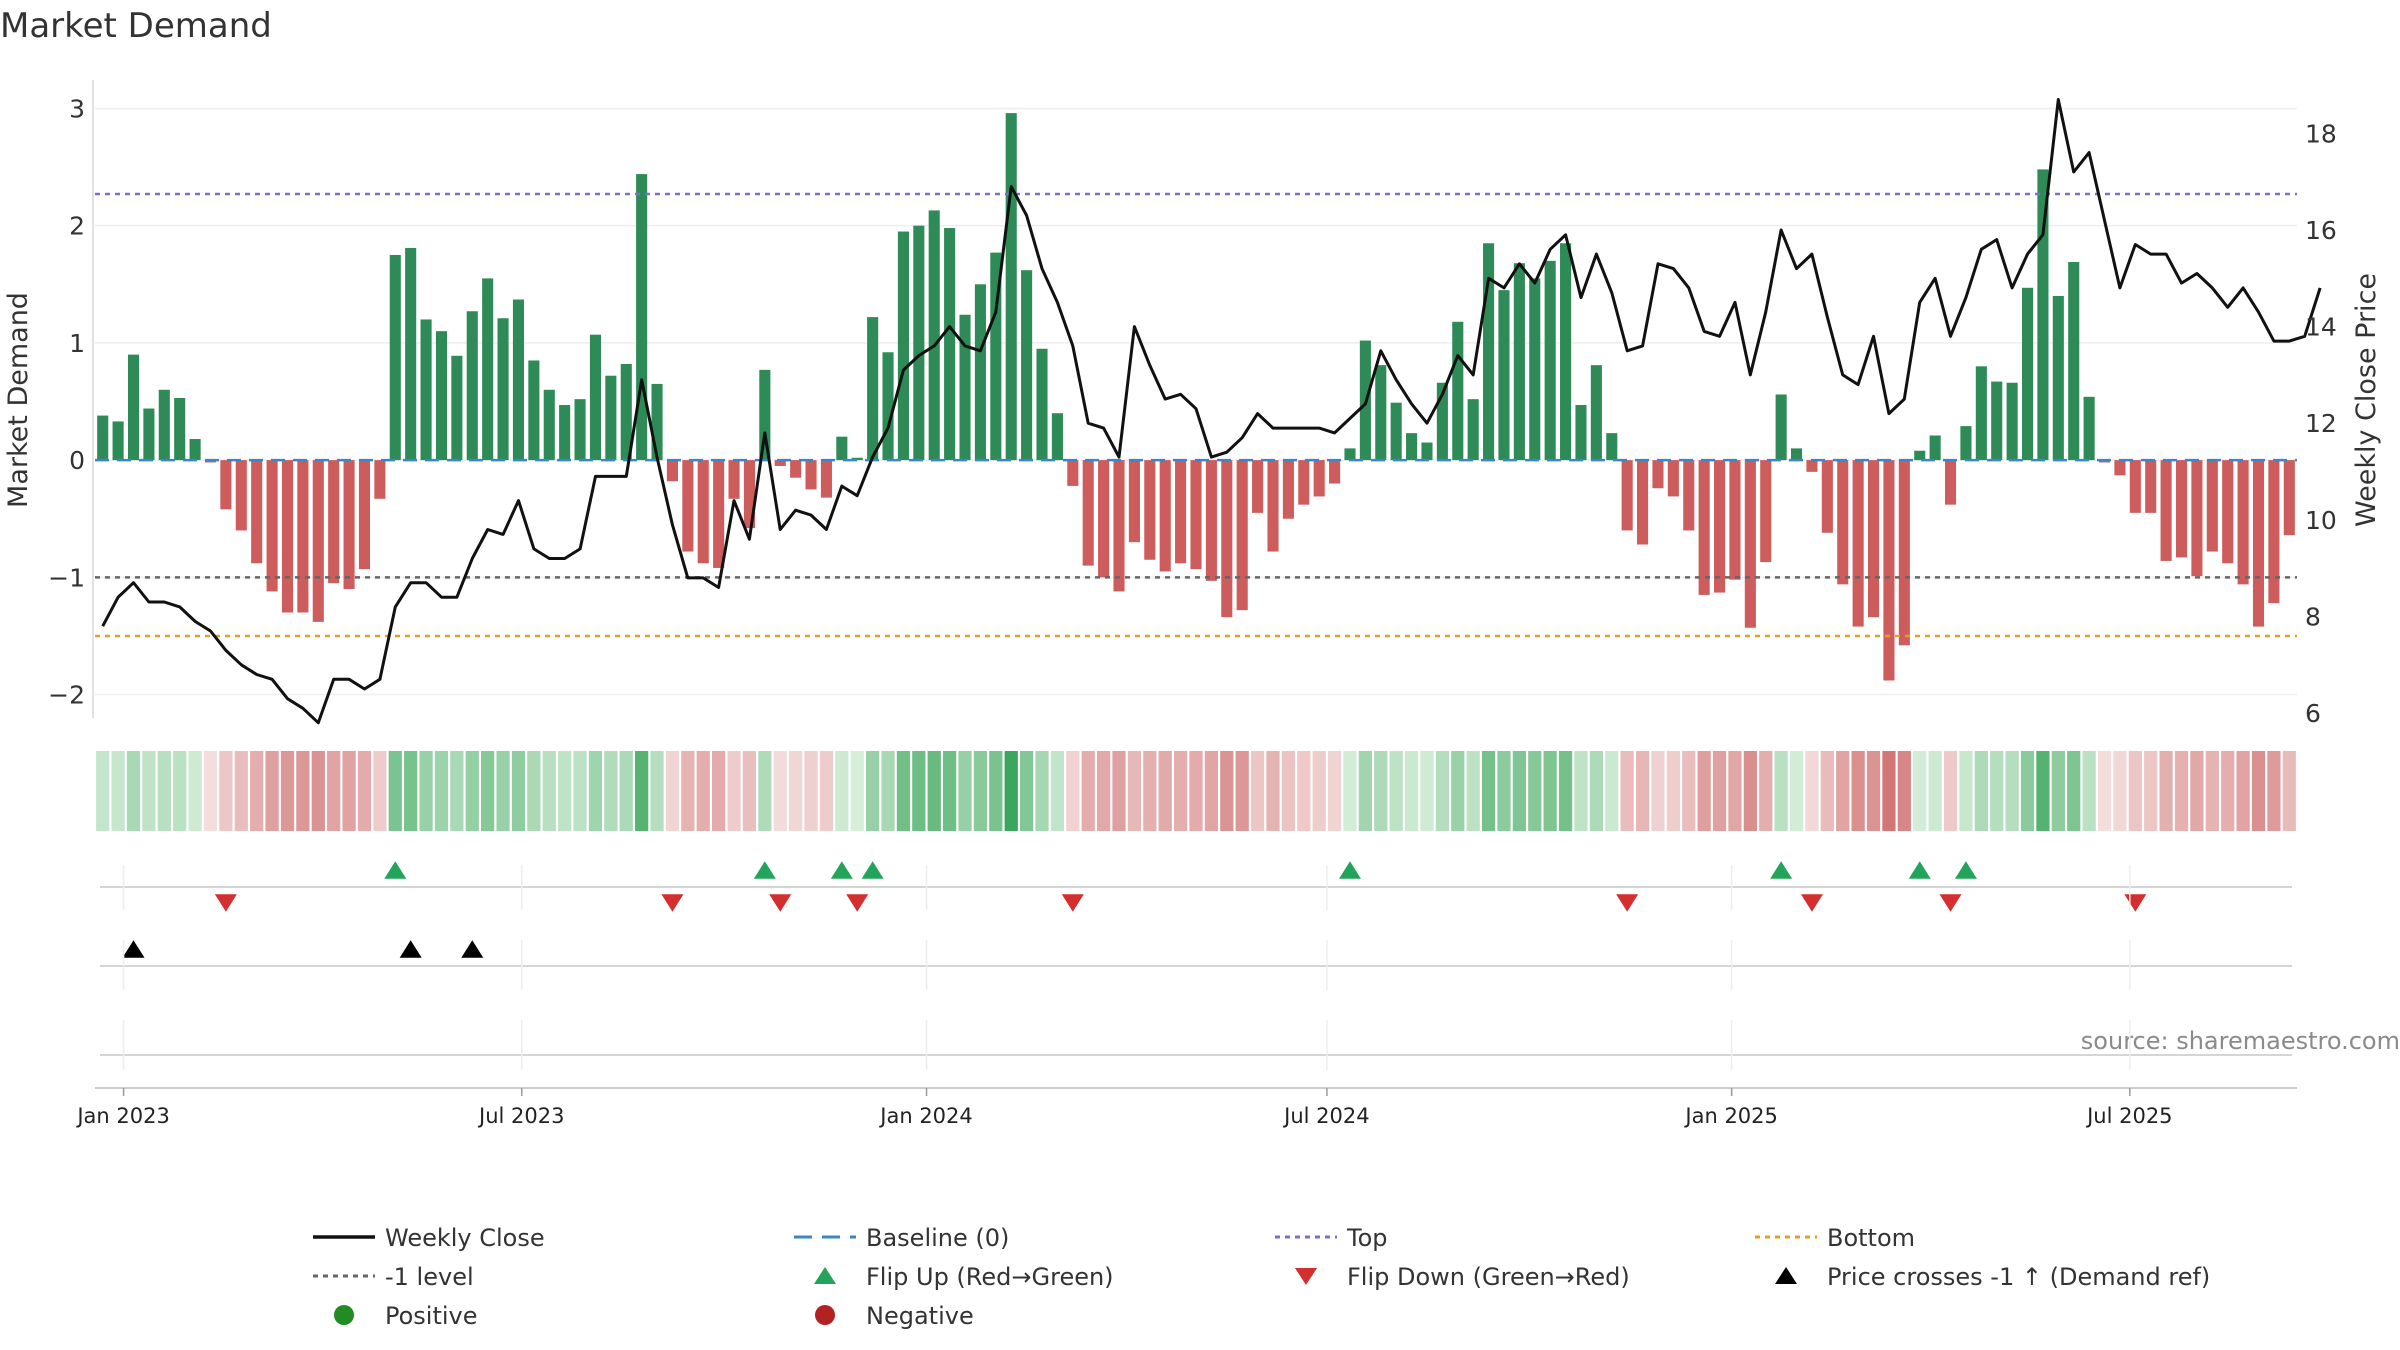 Image resolution: width=2400 pixels, height=1350 pixels. I want to click on chart-title: Market Demand, so click(136, 26).